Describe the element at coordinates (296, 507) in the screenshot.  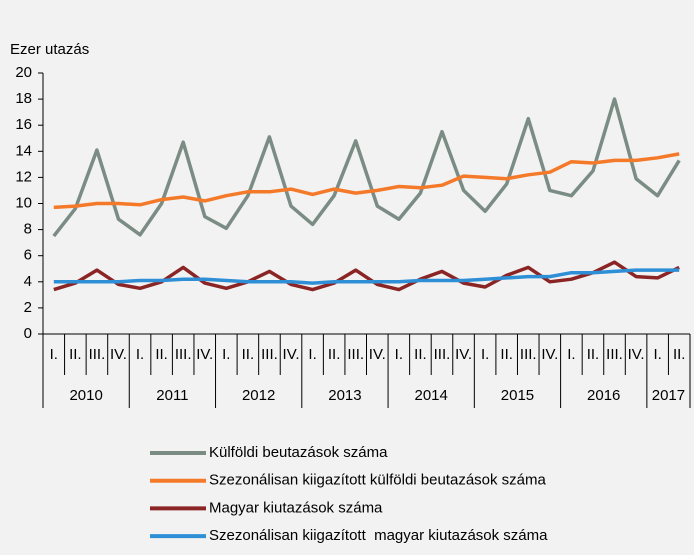
I see `legend-label: Magyar kiutazások száma` at that location.